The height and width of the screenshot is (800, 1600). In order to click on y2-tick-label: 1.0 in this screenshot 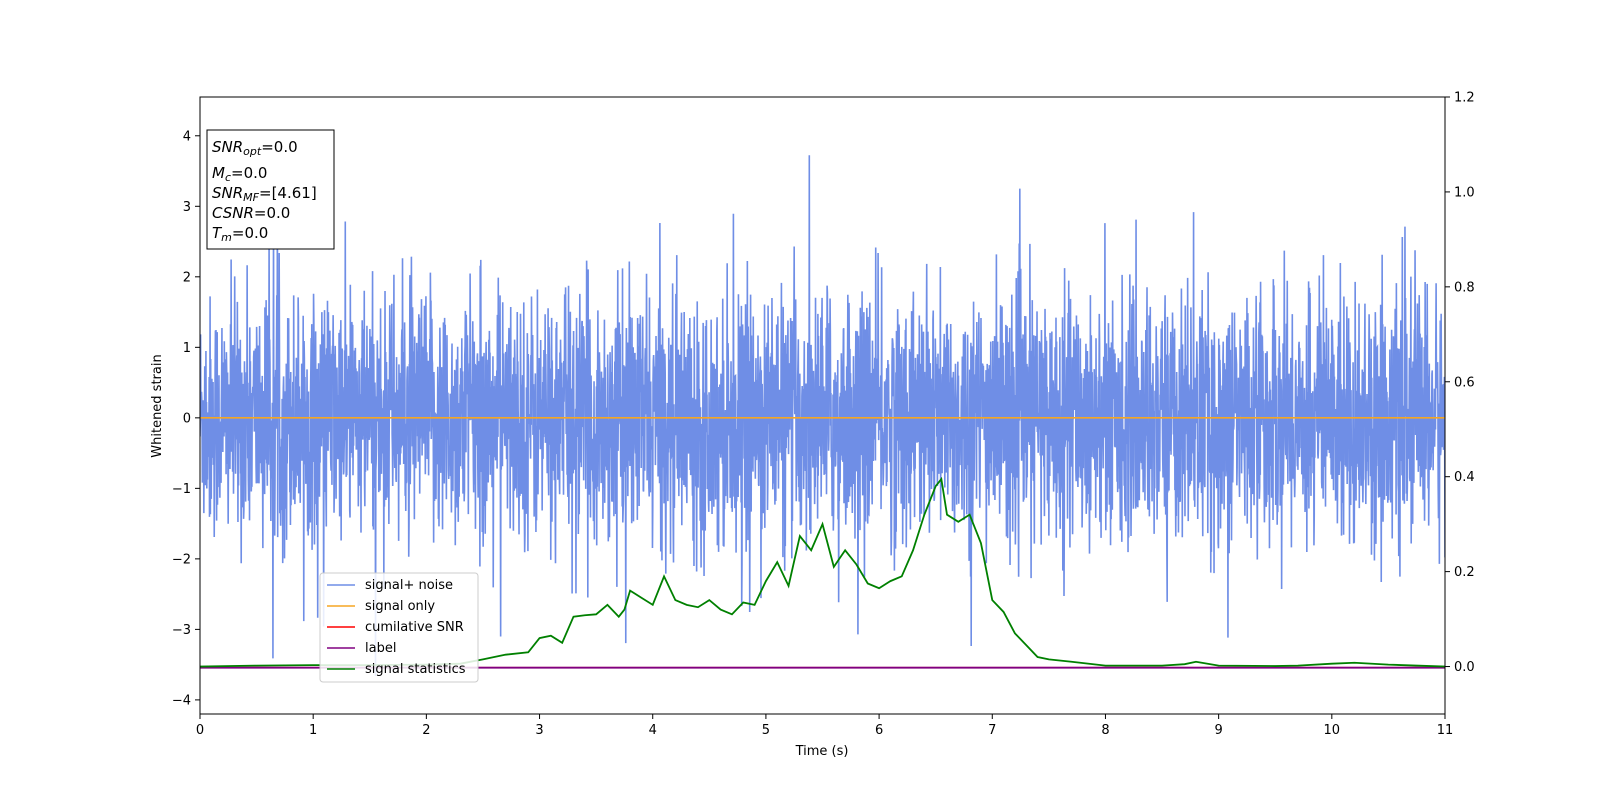, I will do `click(1464, 192)`.